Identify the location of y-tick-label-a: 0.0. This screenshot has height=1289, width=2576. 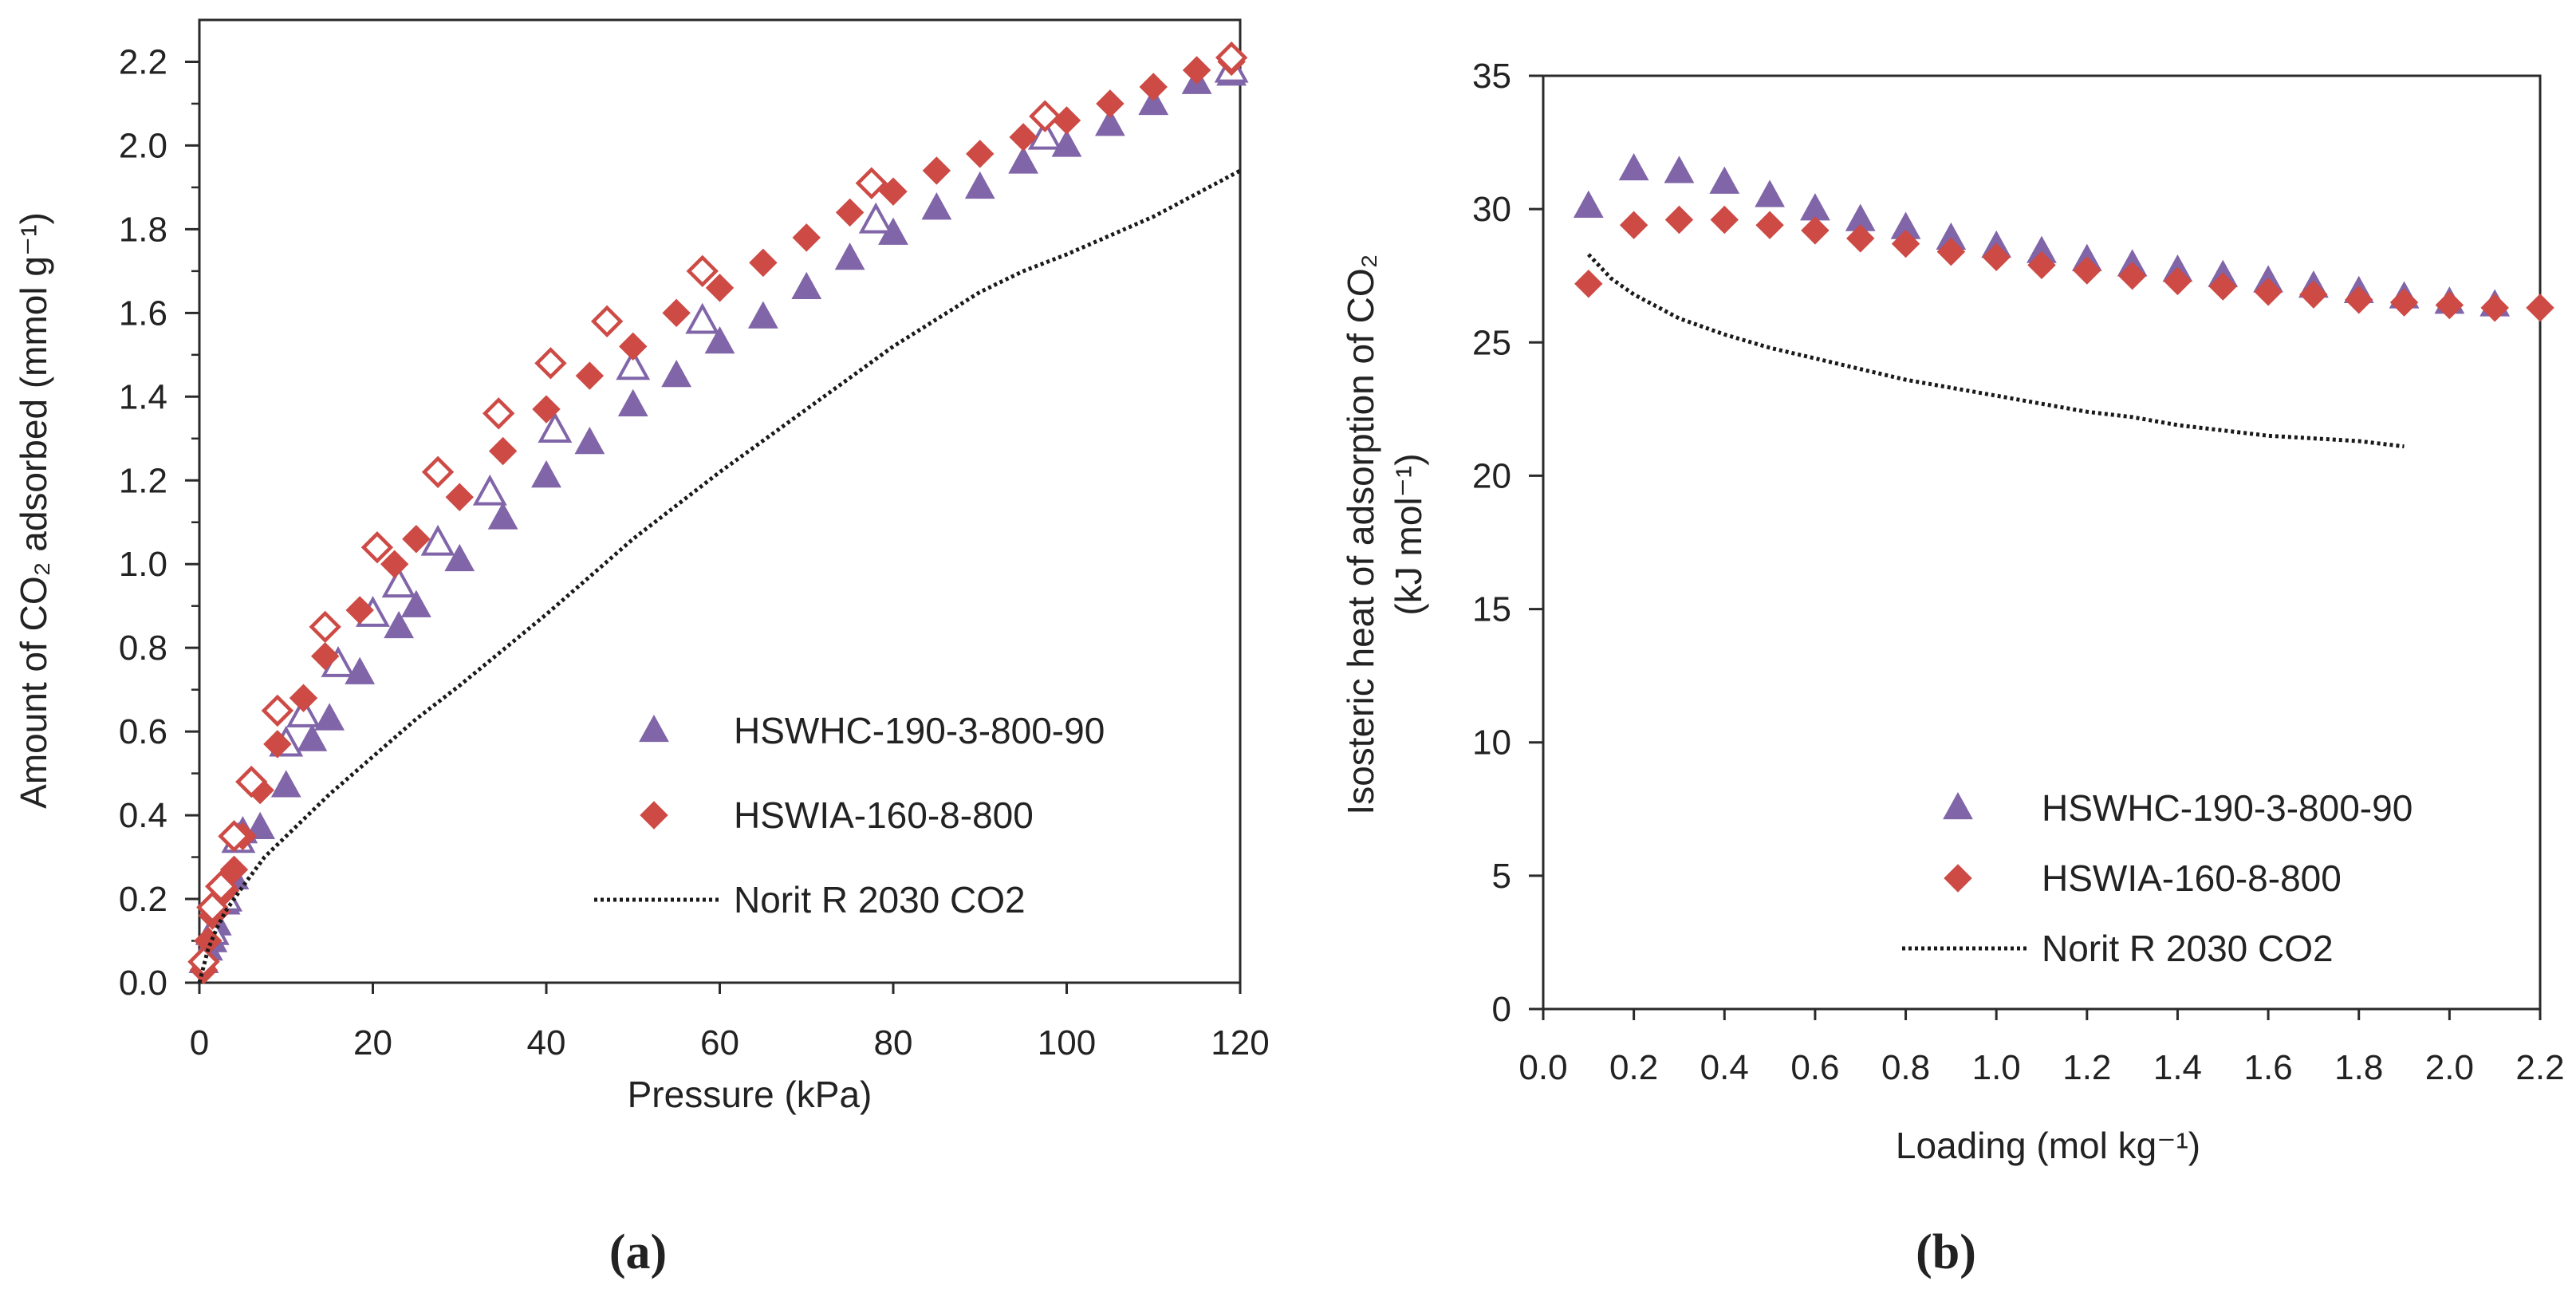
(143, 983).